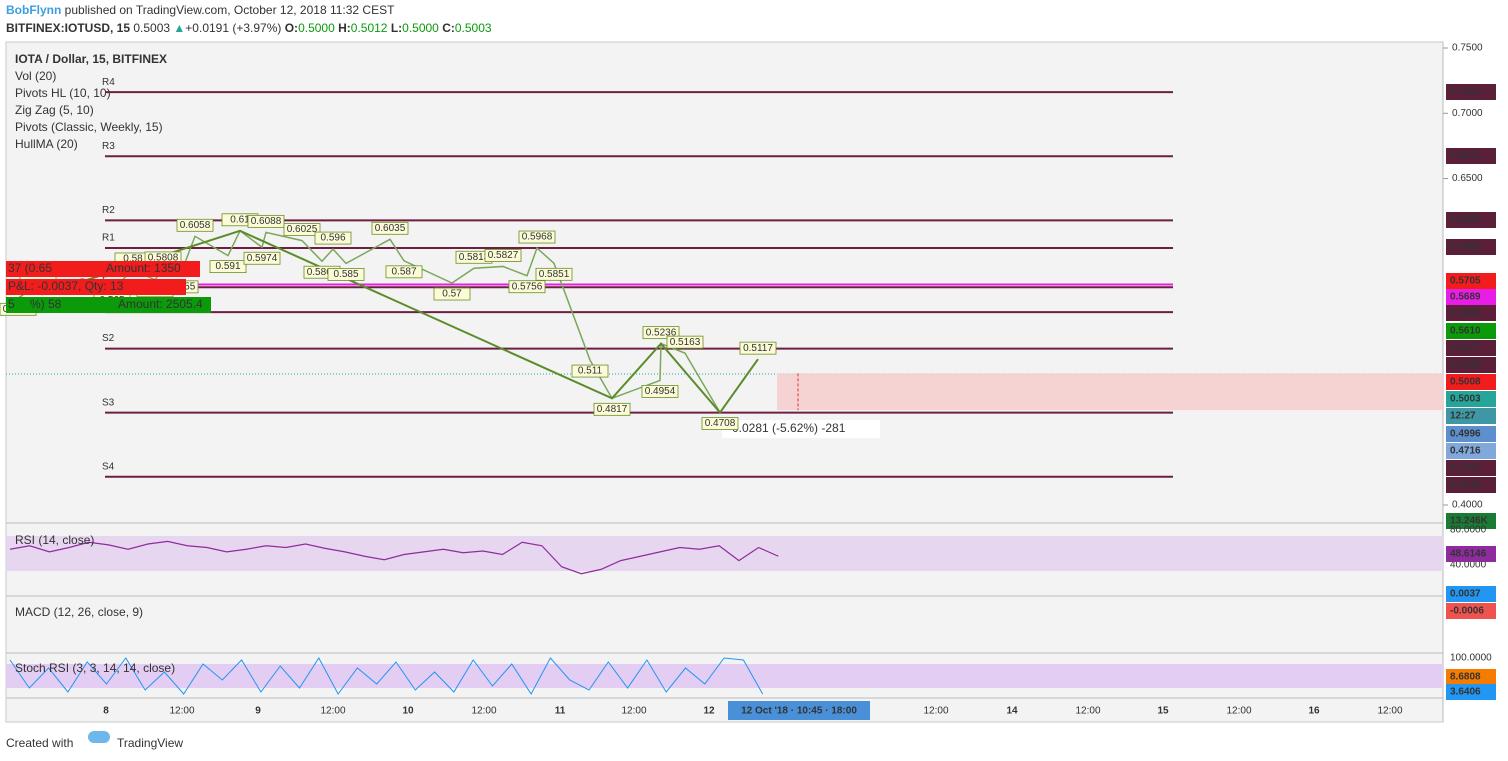 The height and width of the screenshot is (761, 1508). I want to click on pivot-name: R4, so click(108, 82).